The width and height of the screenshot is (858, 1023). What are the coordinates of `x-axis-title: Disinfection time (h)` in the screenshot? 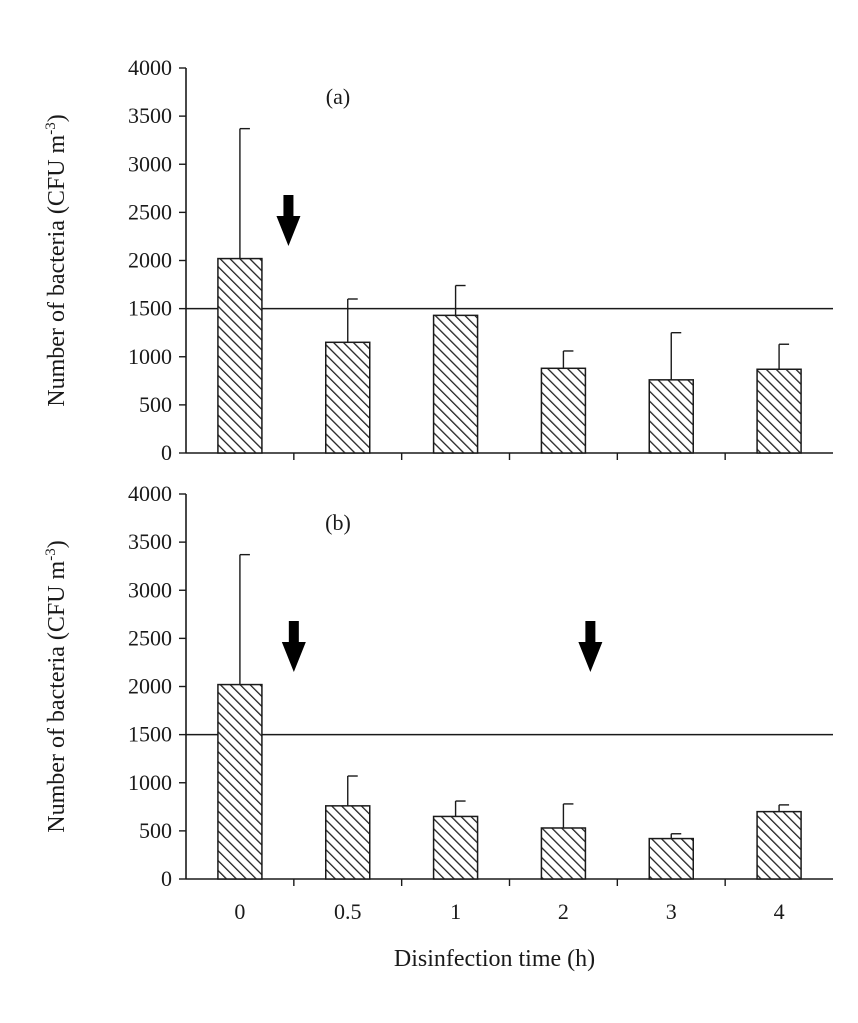 It's located at (494, 959).